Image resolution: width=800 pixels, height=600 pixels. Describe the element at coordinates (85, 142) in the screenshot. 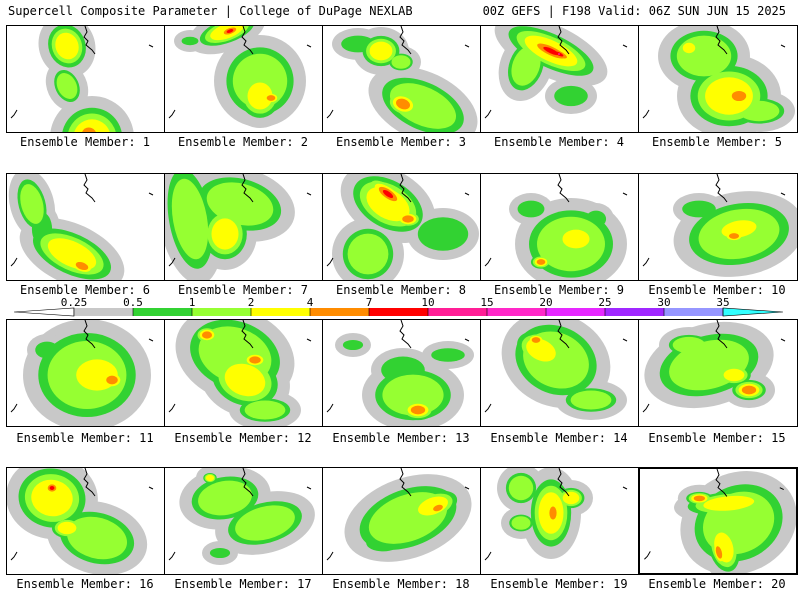

I see `member-label: Ensemble Member: 1` at that location.